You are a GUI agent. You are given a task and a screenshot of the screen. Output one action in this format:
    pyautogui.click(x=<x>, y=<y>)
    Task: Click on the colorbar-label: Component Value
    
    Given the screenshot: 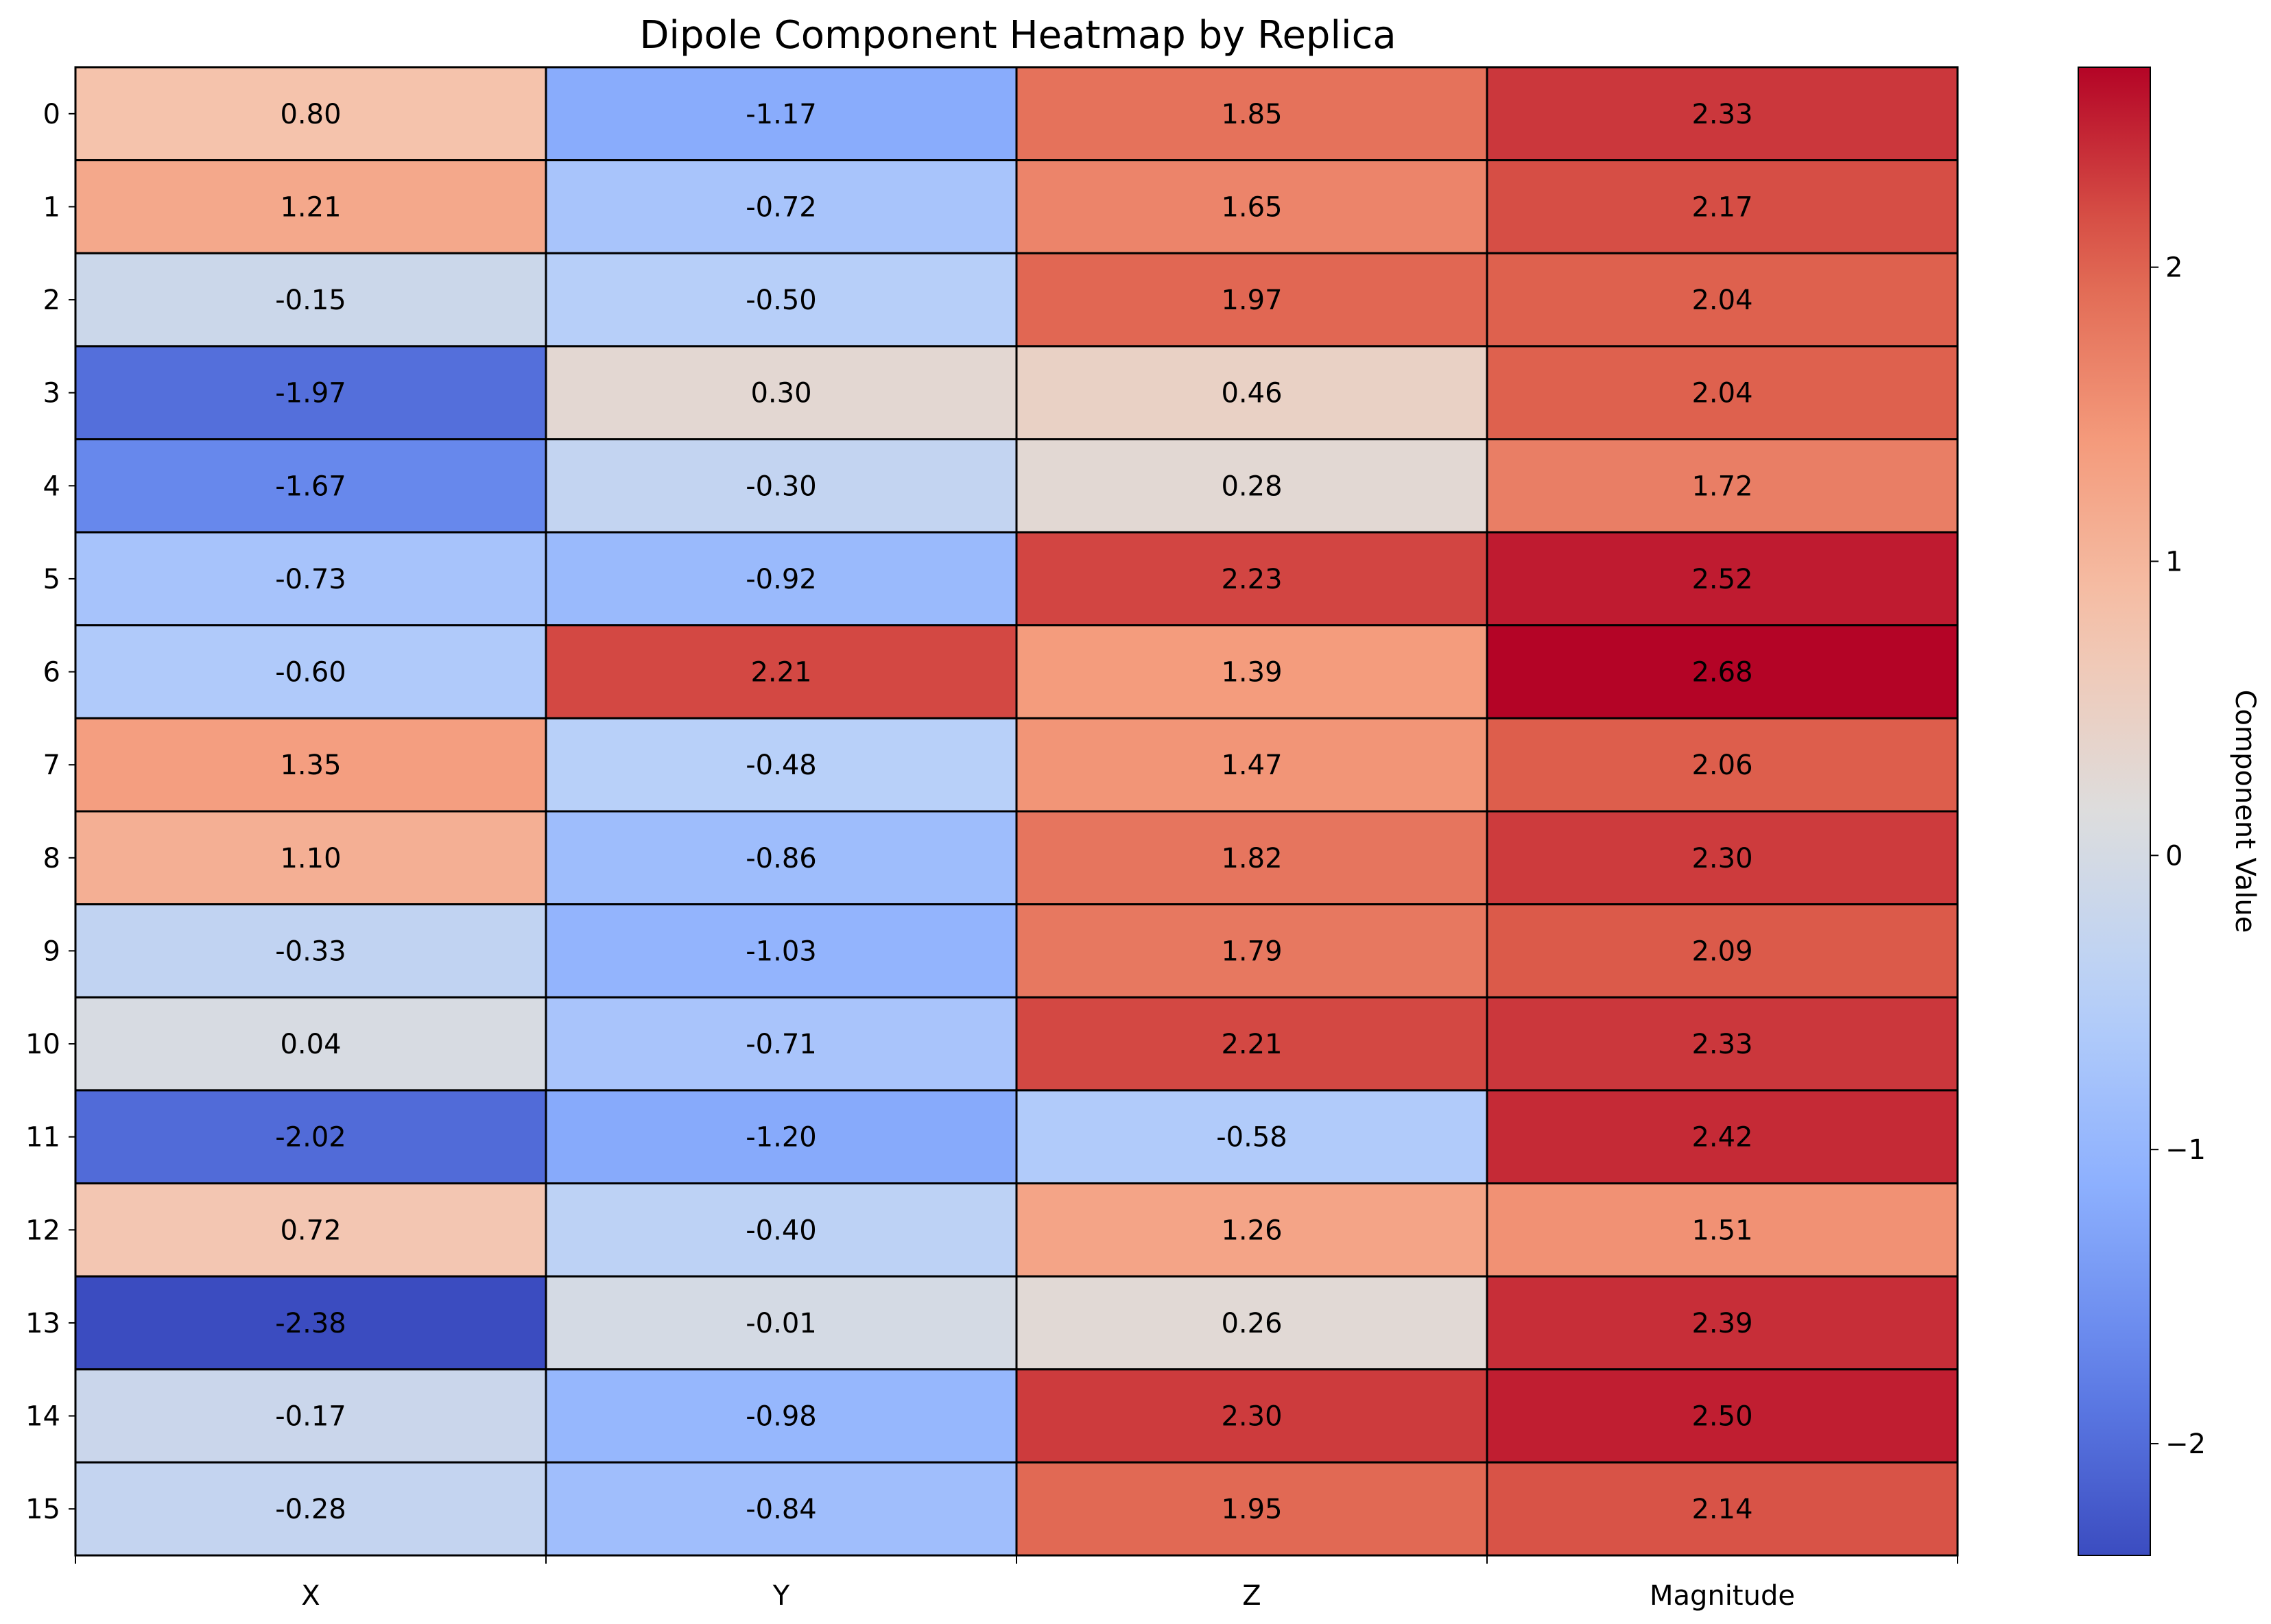 What is the action you would take?
    pyautogui.click(x=2245, y=811)
    